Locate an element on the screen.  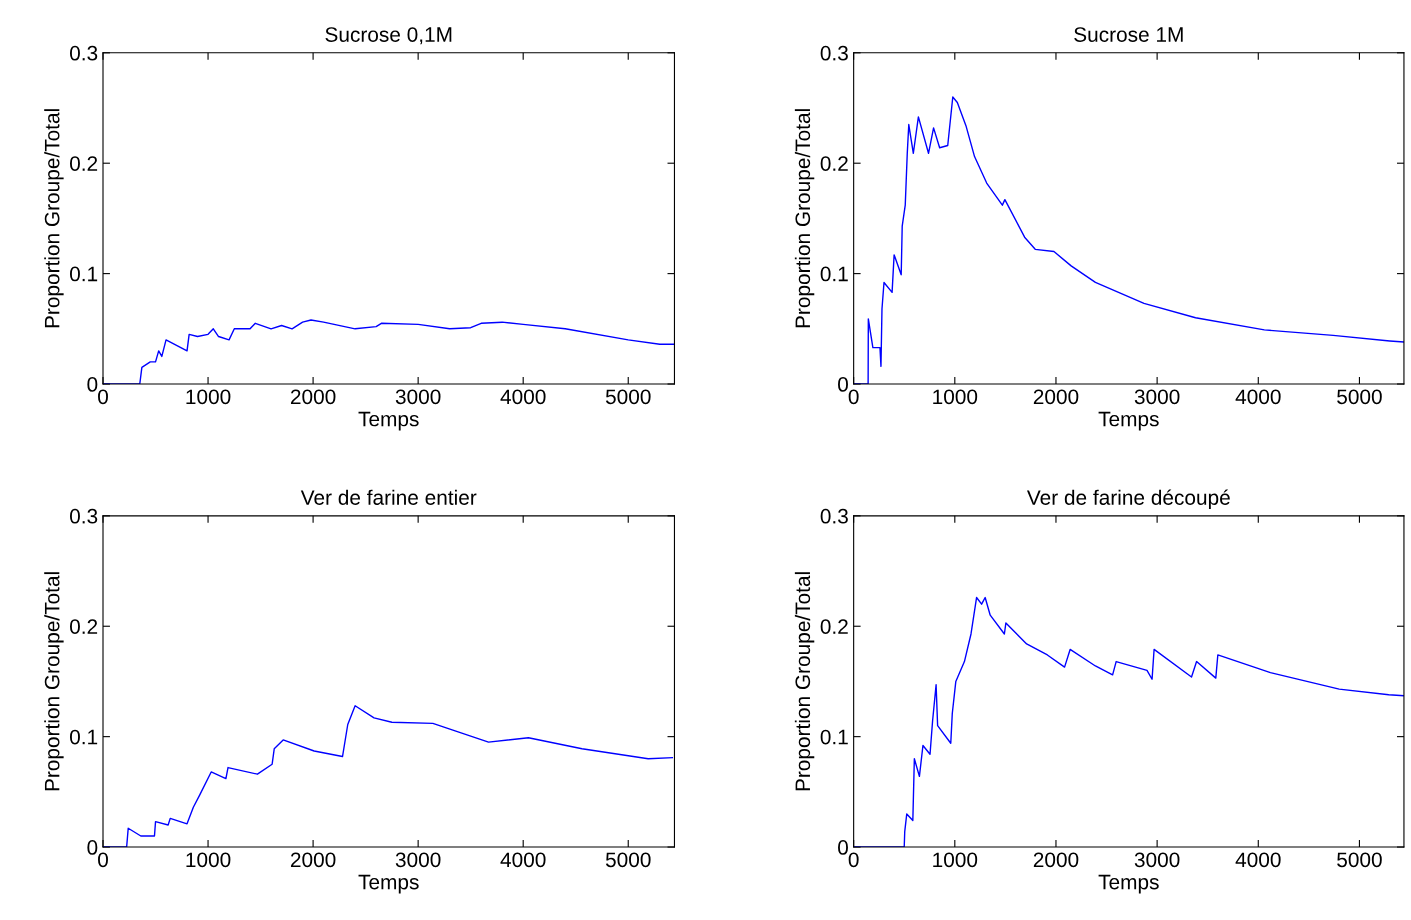
chart-title: Ver de farine découpé is located at coordinates (1128, 499).